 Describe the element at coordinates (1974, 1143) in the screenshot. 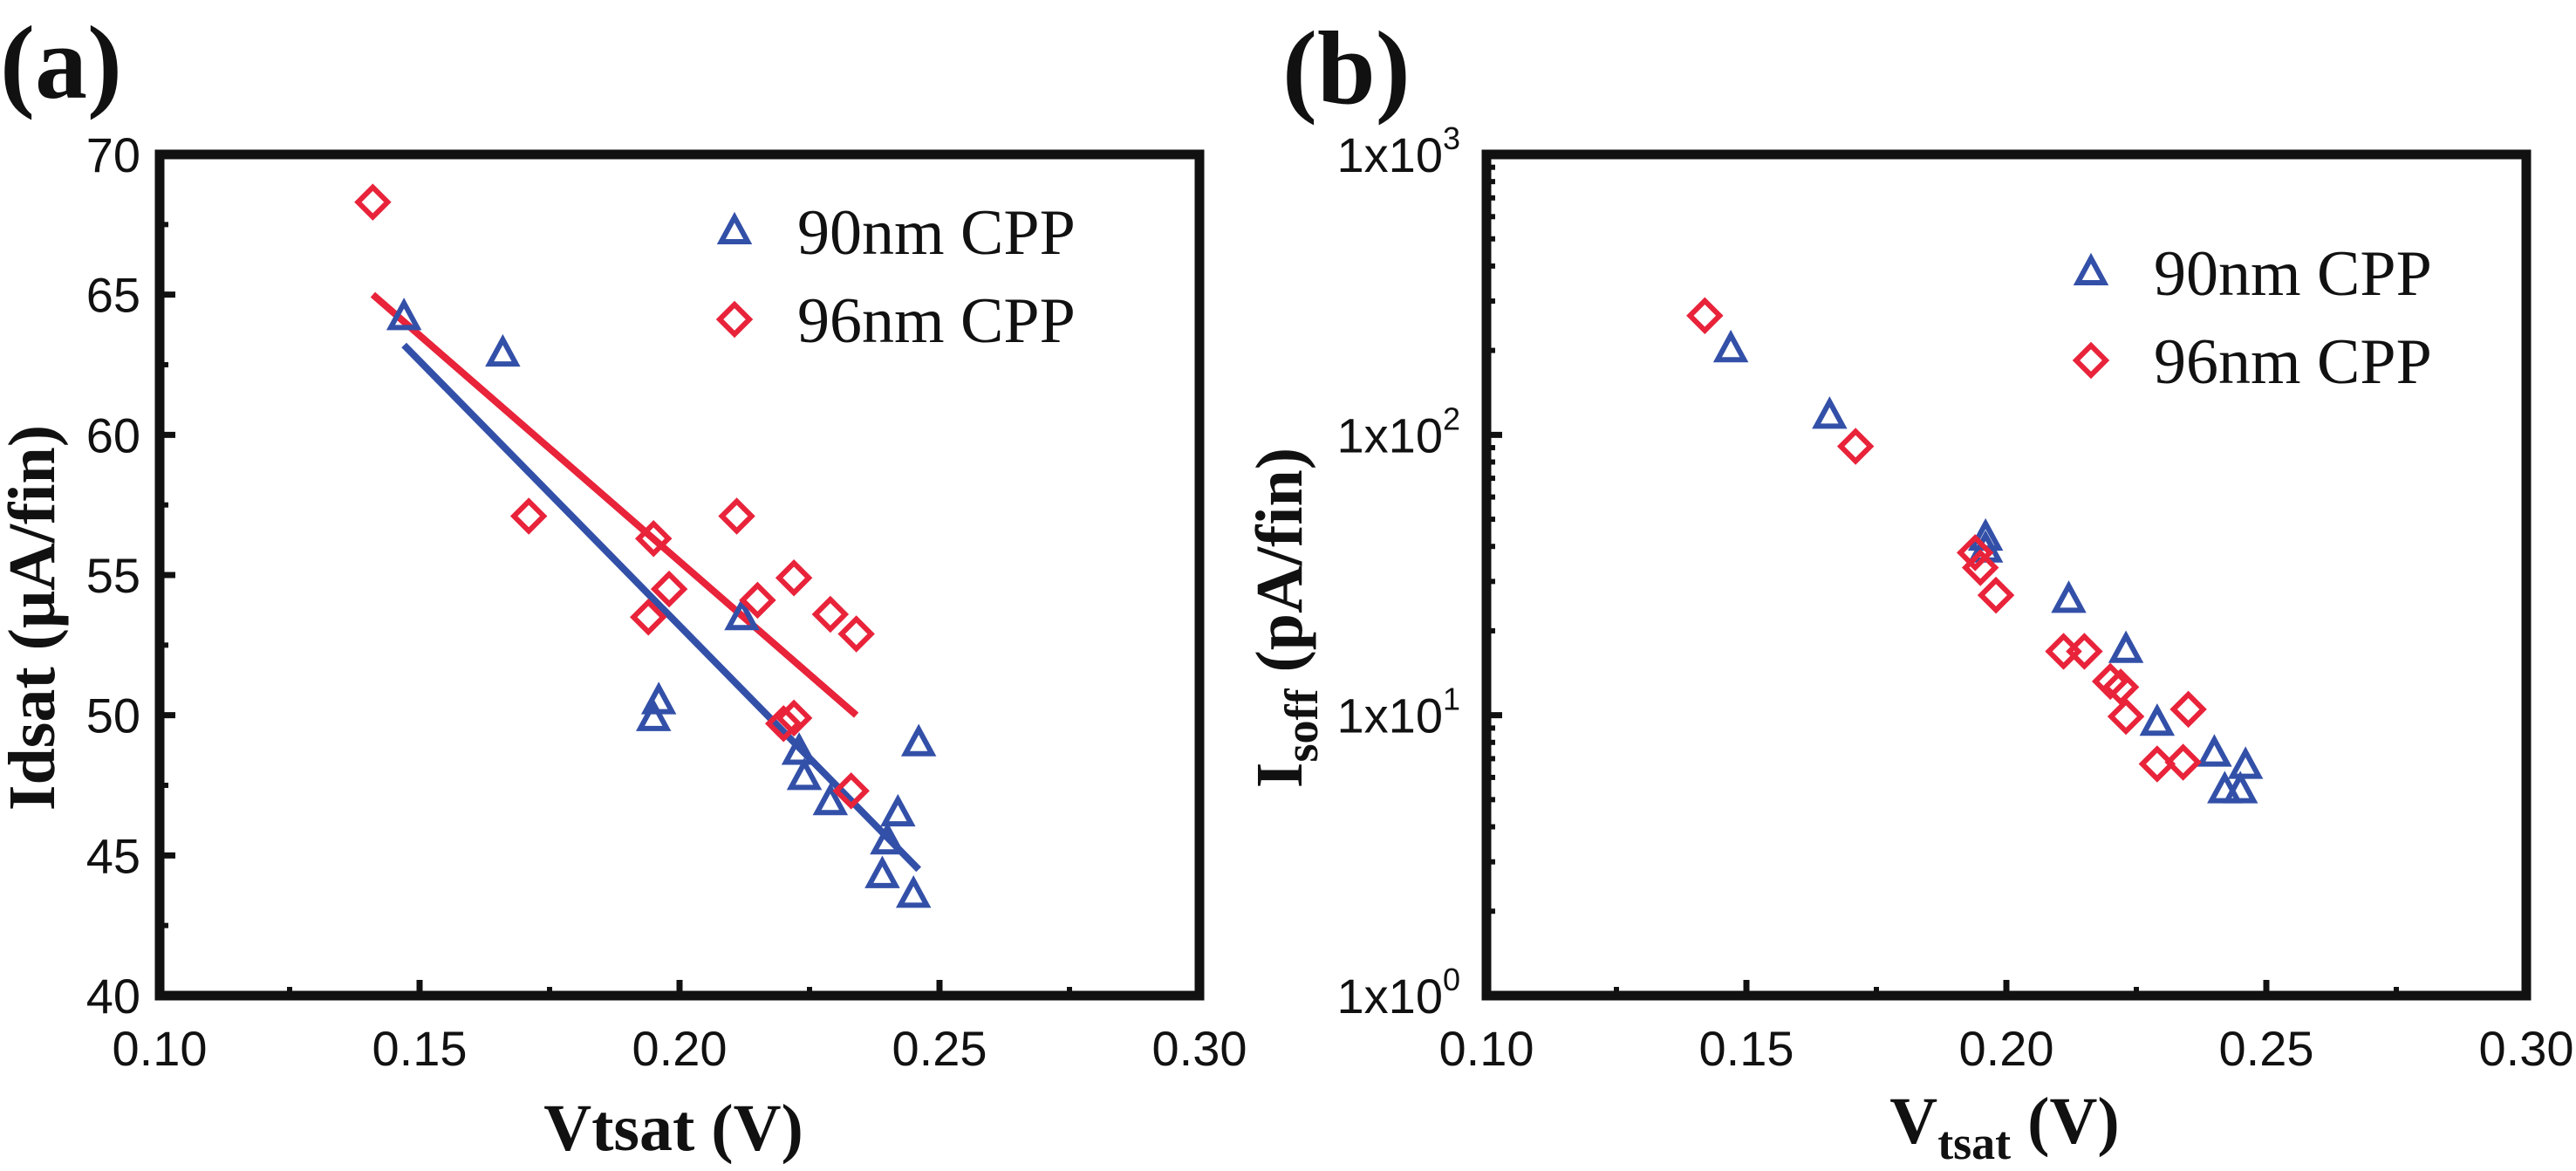

I see `x-label-sub: tsat` at that location.